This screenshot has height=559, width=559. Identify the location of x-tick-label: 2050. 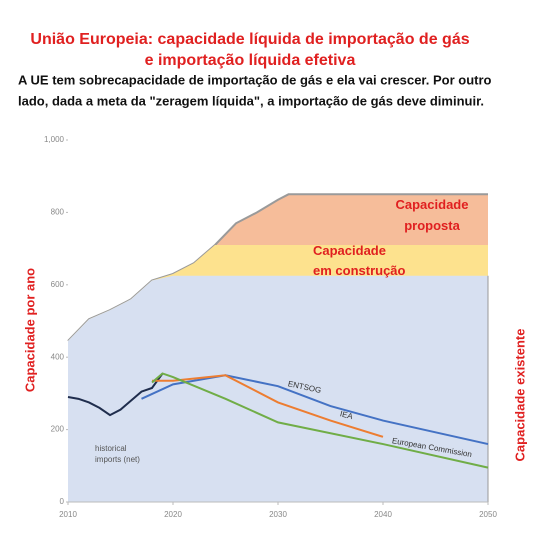
(488, 514).